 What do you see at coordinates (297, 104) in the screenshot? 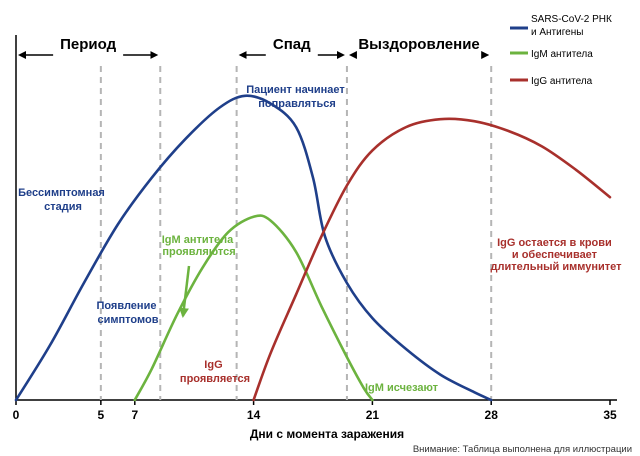
I see `annotation-recovering-line-2: поправляться` at bounding box center [297, 104].